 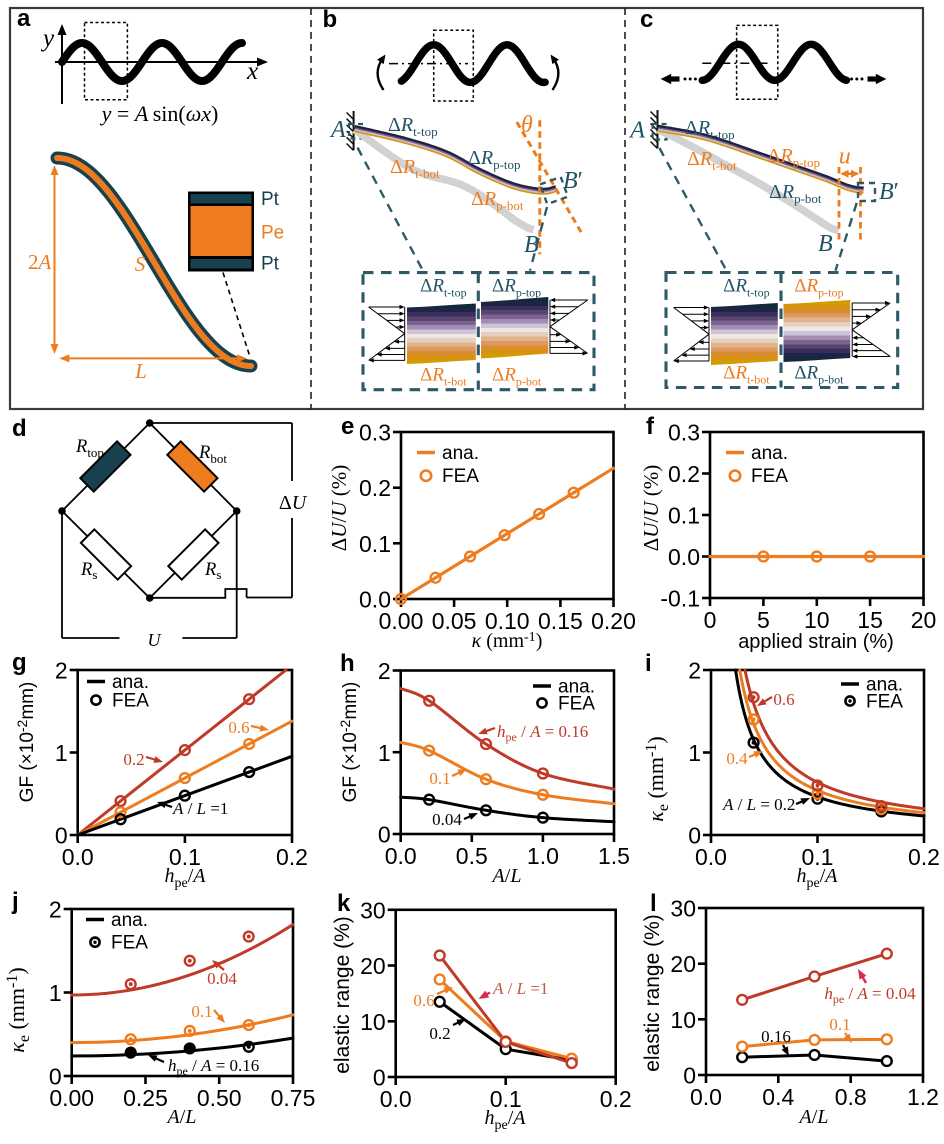 I want to click on svg-text: B′, so click(x=889, y=192).